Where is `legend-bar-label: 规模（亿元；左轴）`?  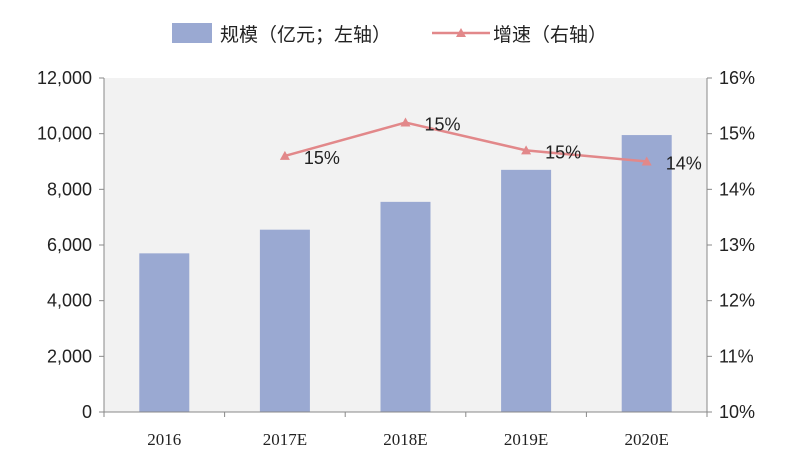 legend-bar-label: 规模（亿元；左轴） is located at coordinates (305, 35).